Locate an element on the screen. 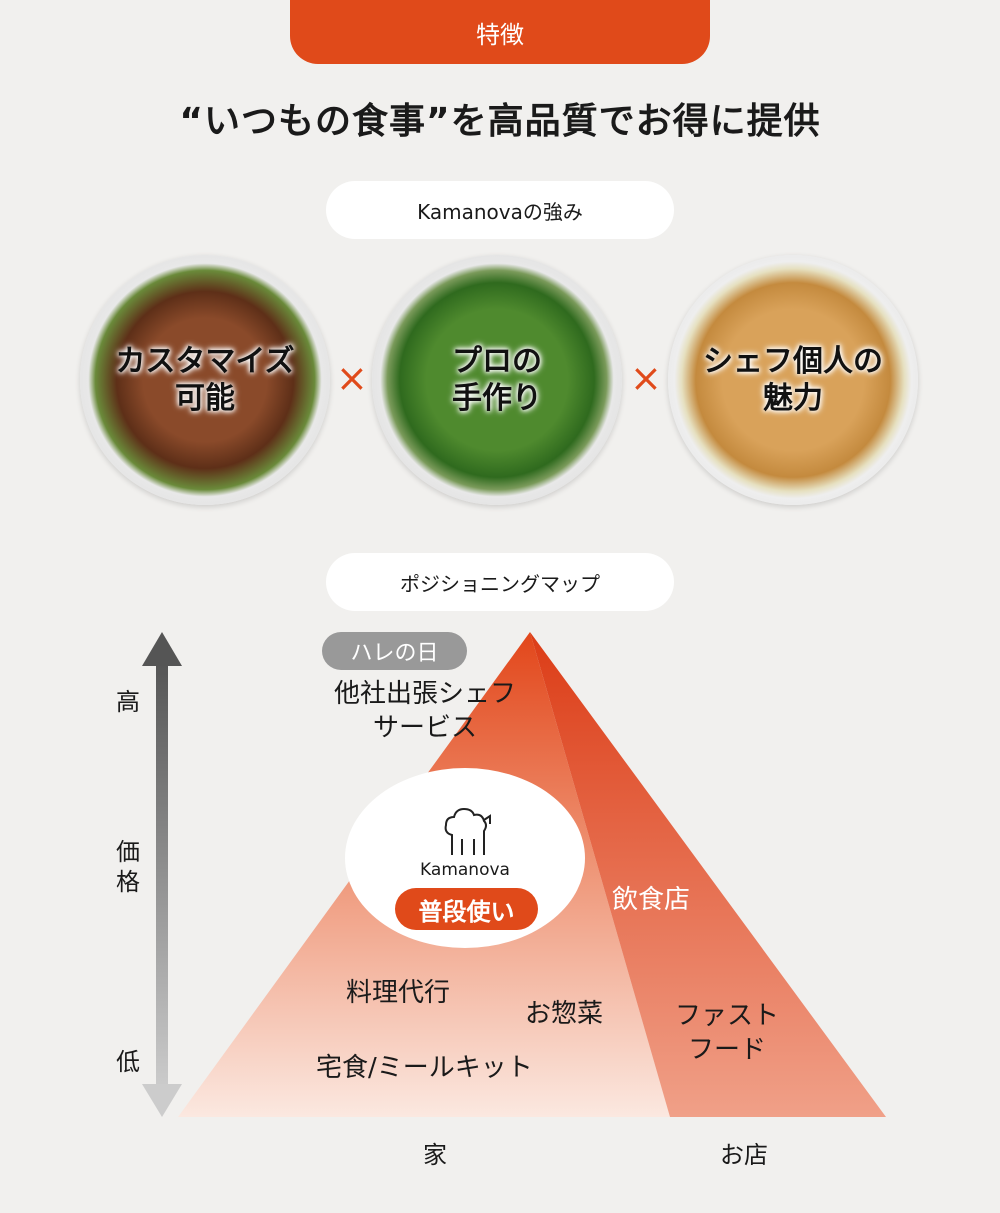  home-label: 家 is located at coordinates (435, 1155).